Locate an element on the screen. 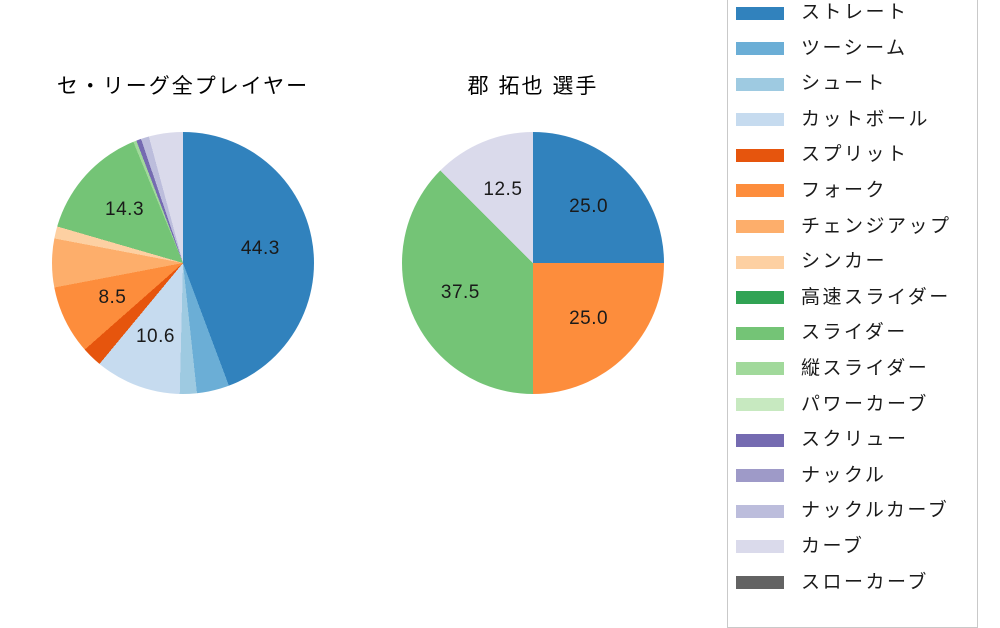  legend-item-label: スクリュー is located at coordinates (855, 440).